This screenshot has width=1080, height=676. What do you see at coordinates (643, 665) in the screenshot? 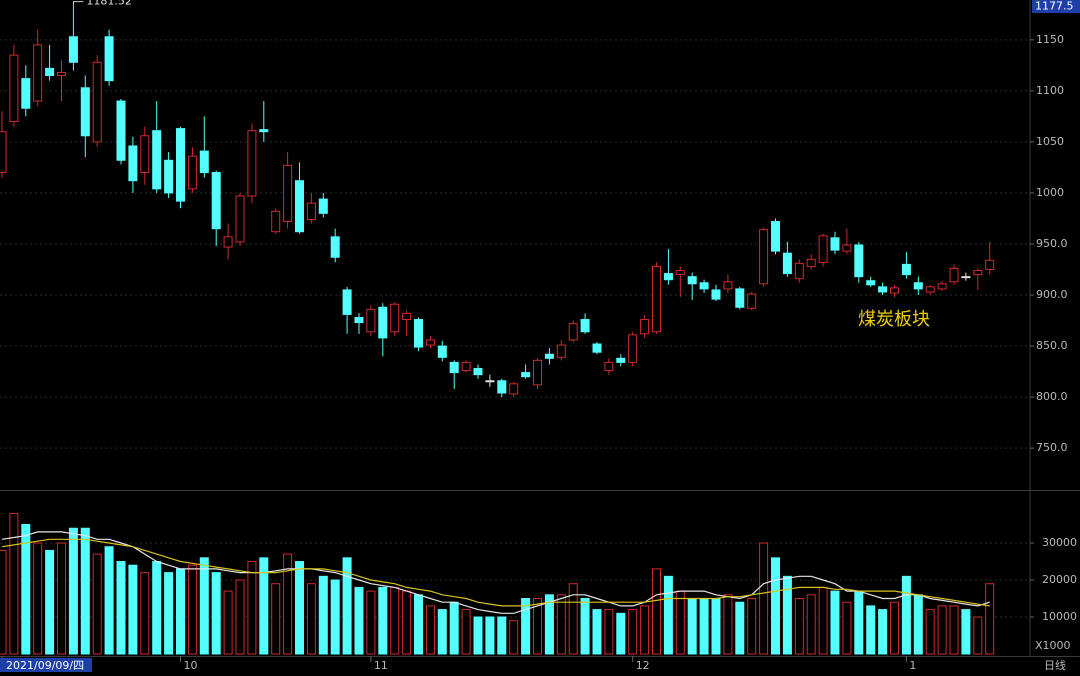
I see `x-tick-label: 12` at bounding box center [643, 665].